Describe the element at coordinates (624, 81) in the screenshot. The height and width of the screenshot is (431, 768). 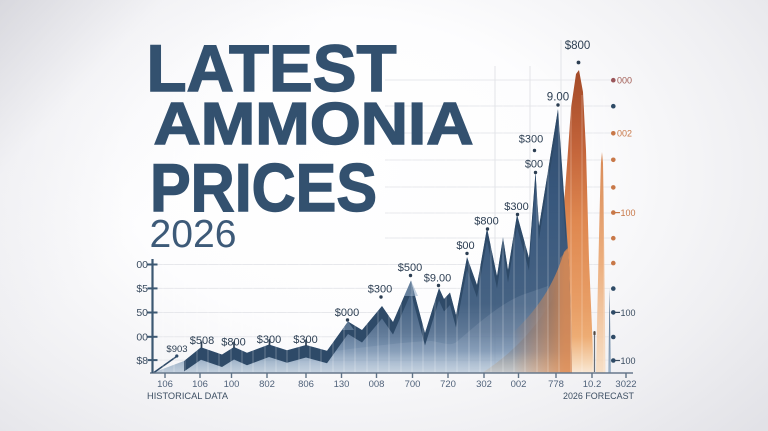
I see `svg-text: 000` at that location.